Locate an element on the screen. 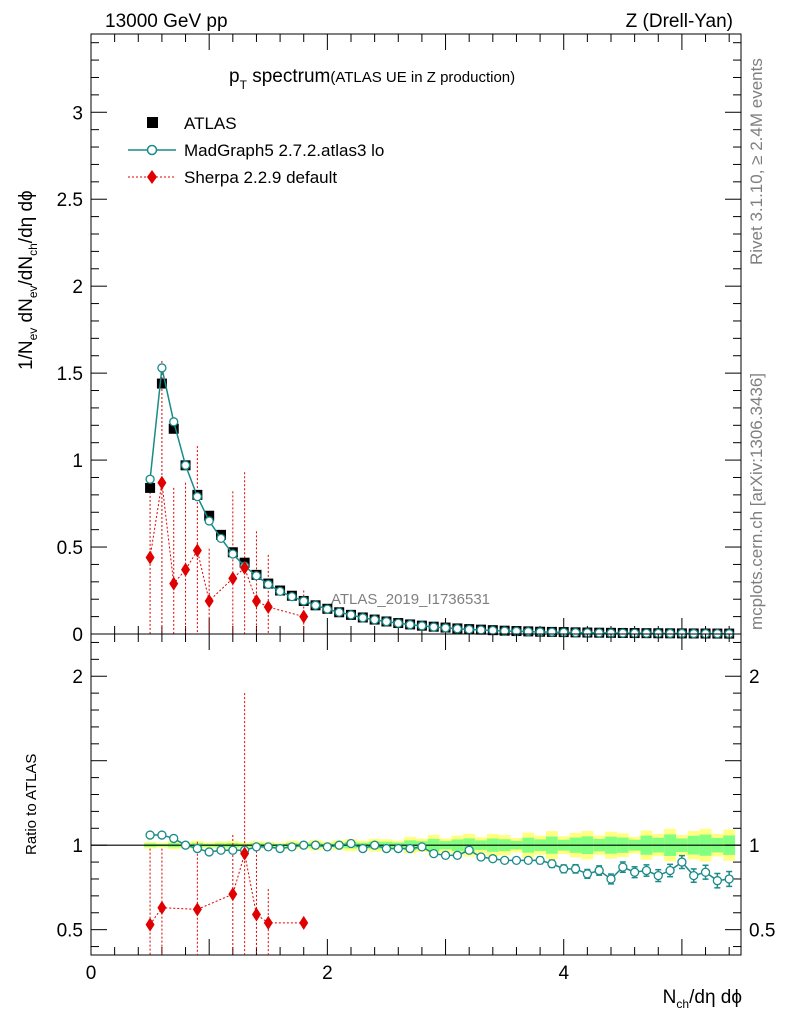 Image resolution: width=786 pixels, height=1024 pixels. side-label-mcplots: mcplots.cern.ch [arXiv:1306.3436] is located at coordinates (756, 501).